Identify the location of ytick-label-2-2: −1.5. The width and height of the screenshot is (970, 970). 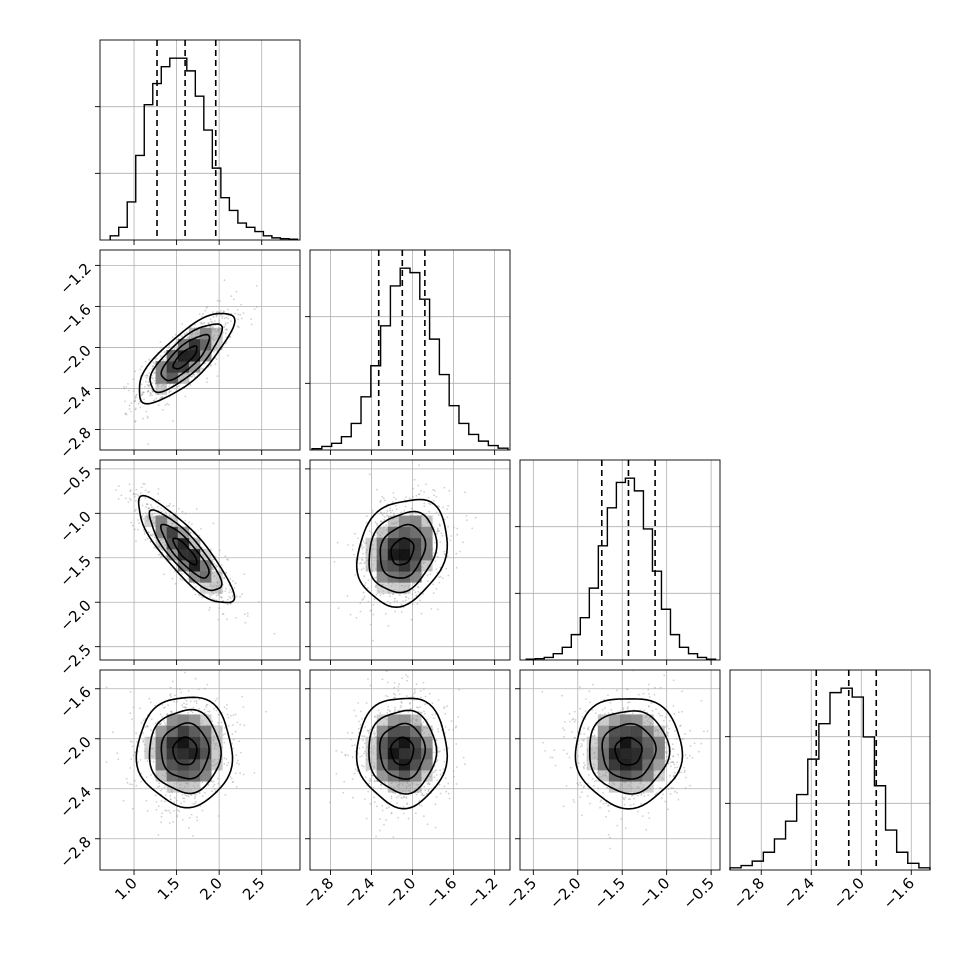
(75, 571).